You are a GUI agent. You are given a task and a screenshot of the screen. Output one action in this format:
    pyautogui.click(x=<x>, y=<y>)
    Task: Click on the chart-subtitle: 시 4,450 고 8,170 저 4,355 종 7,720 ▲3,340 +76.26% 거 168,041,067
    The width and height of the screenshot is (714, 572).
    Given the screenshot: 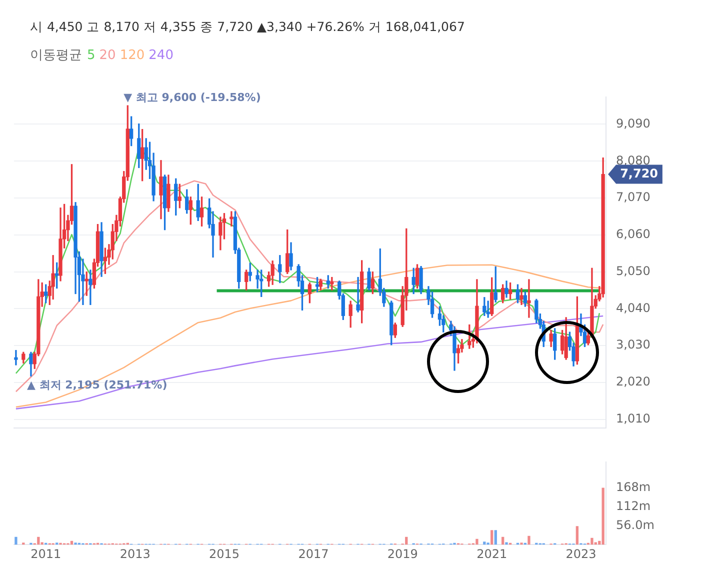 What is the action you would take?
    pyautogui.click(x=247, y=27)
    